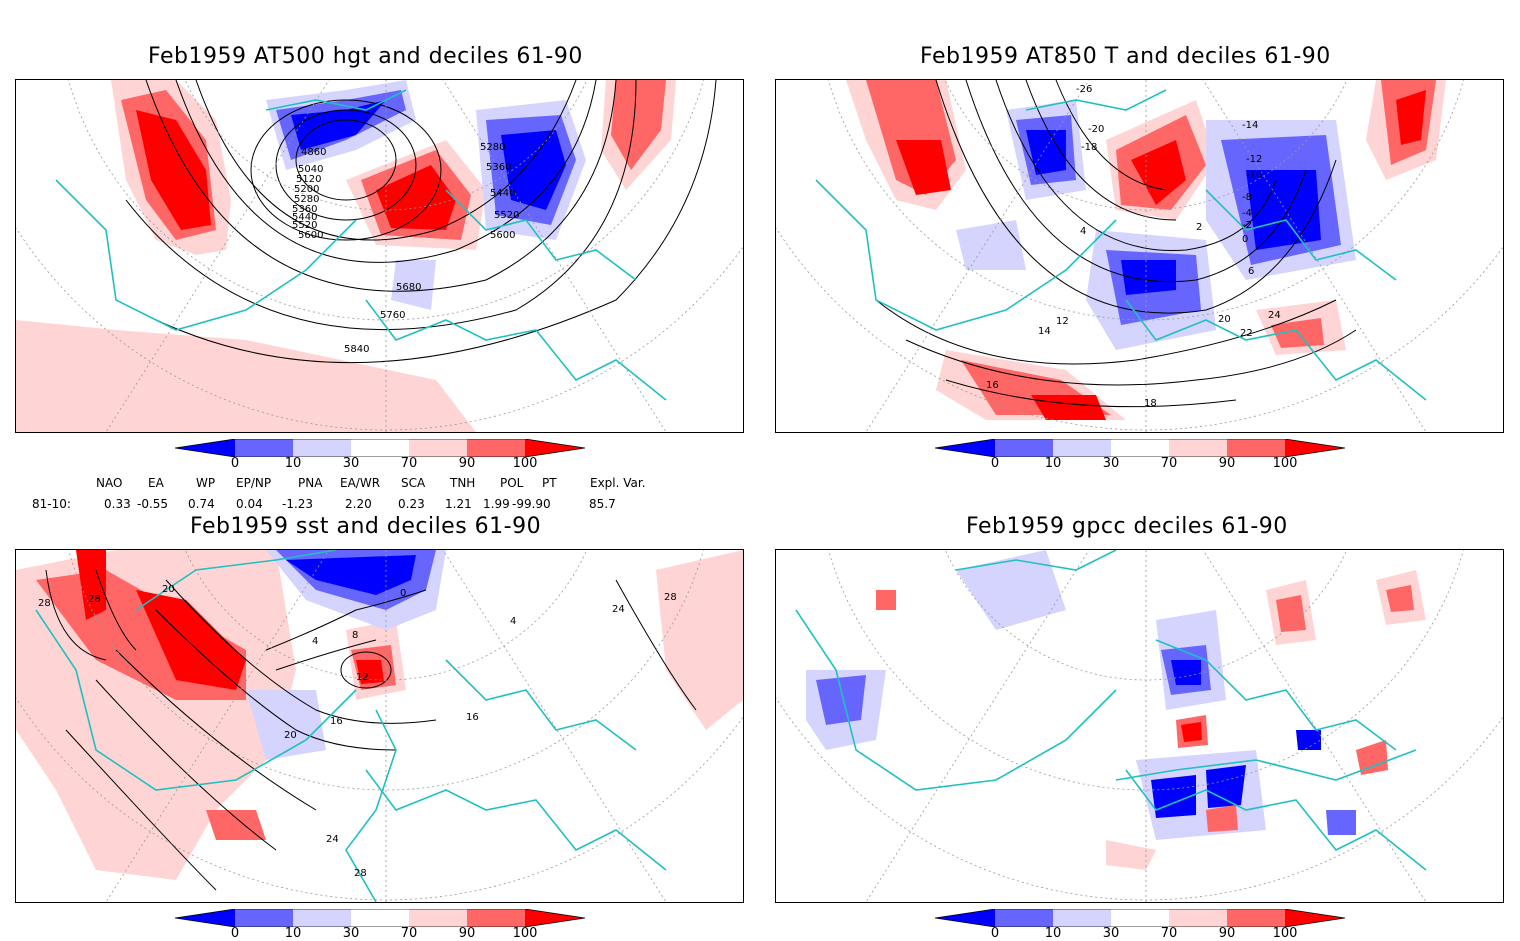 The image size is (1520, 941). What do you see at coordinates (1247, 213) in the screenshot?
I see `contour-label: -4` at bounding box center [1247, 213].